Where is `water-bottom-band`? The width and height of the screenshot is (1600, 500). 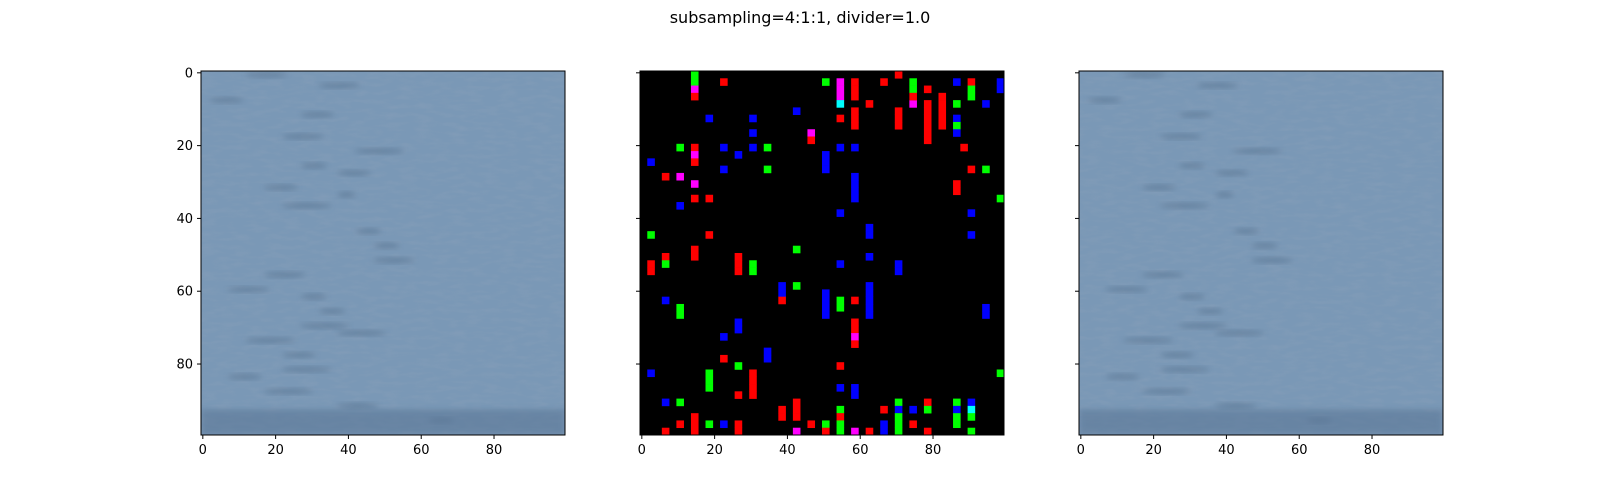
water-bottom-band is located at coordinates (1261, 422).